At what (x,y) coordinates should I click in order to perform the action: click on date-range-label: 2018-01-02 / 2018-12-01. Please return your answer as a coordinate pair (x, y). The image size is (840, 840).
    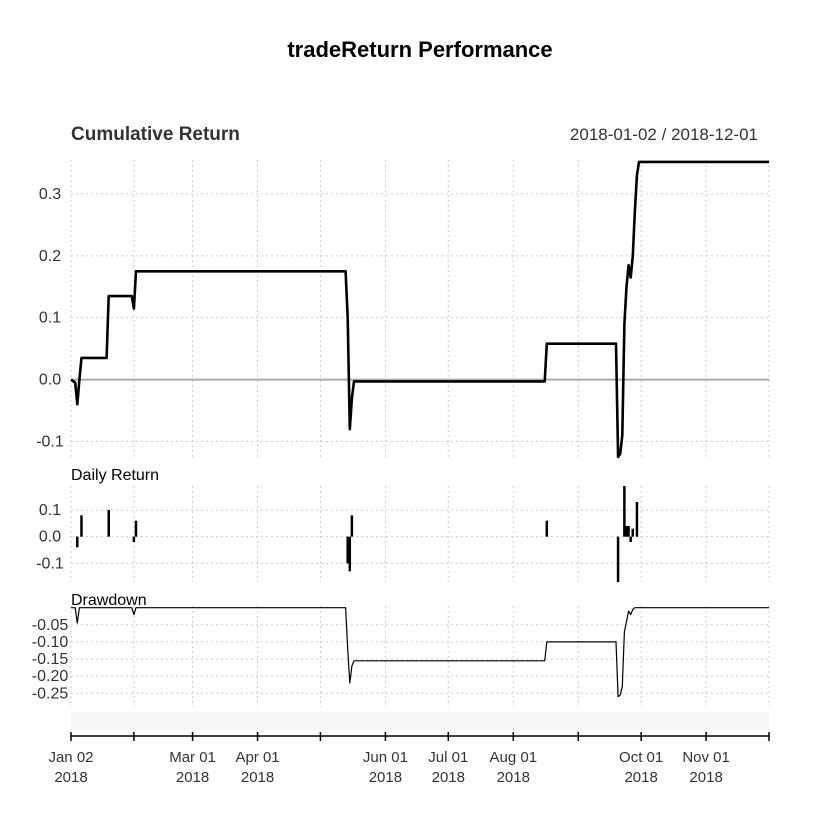
    Looking at the image, I should click on (664, 134).